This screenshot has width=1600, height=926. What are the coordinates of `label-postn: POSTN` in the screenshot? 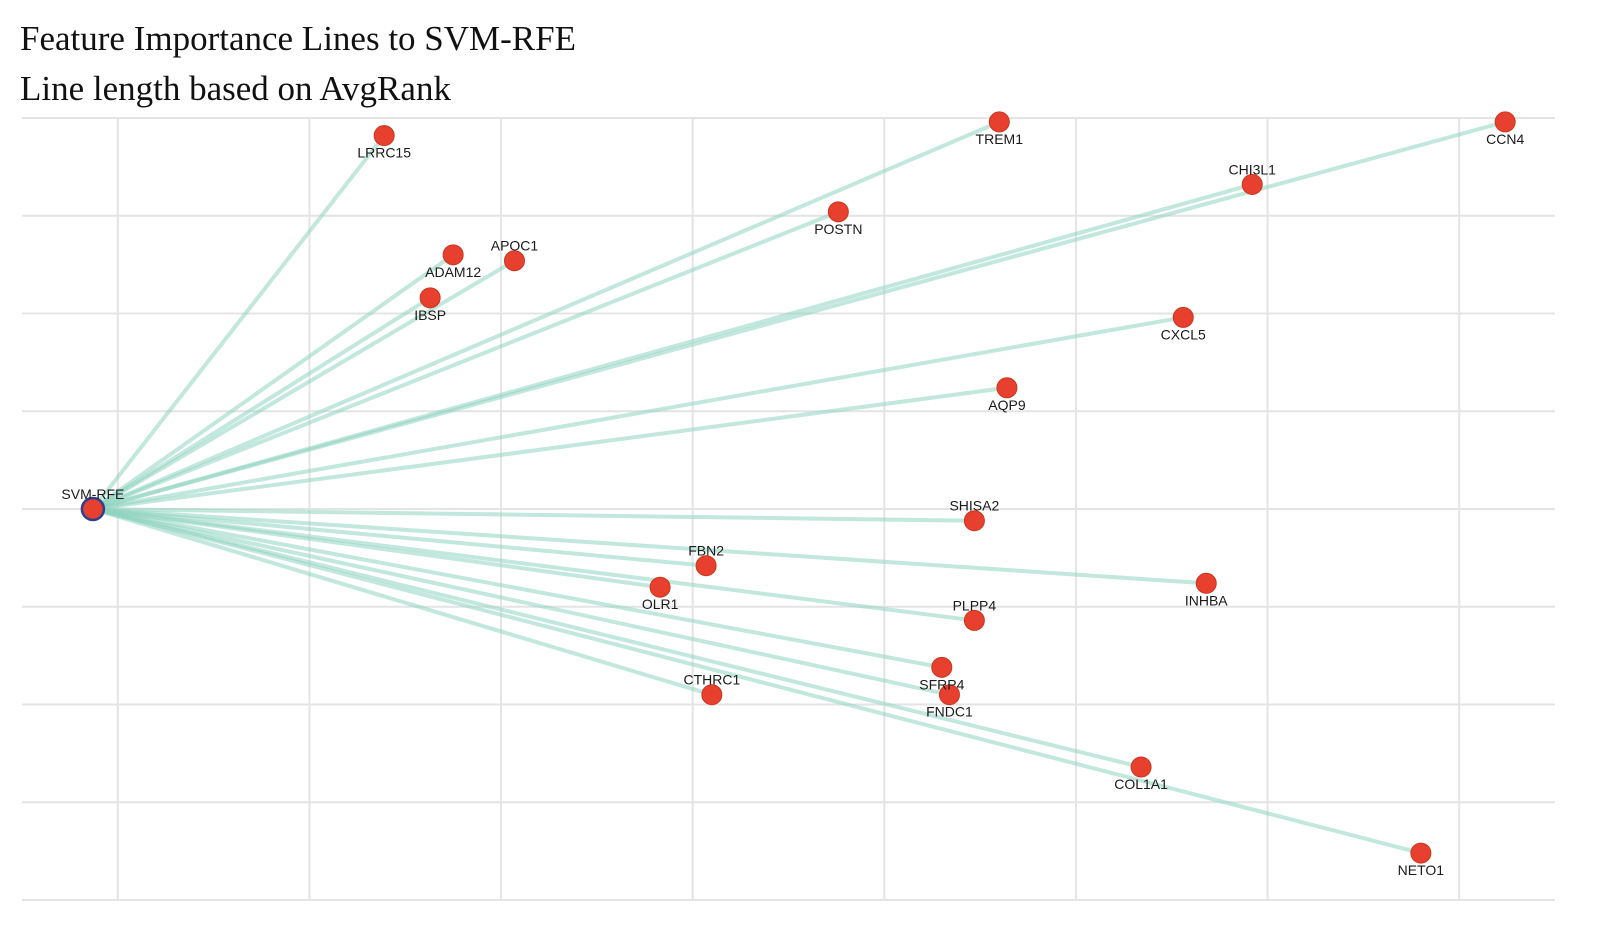 It's located at (838, 229).